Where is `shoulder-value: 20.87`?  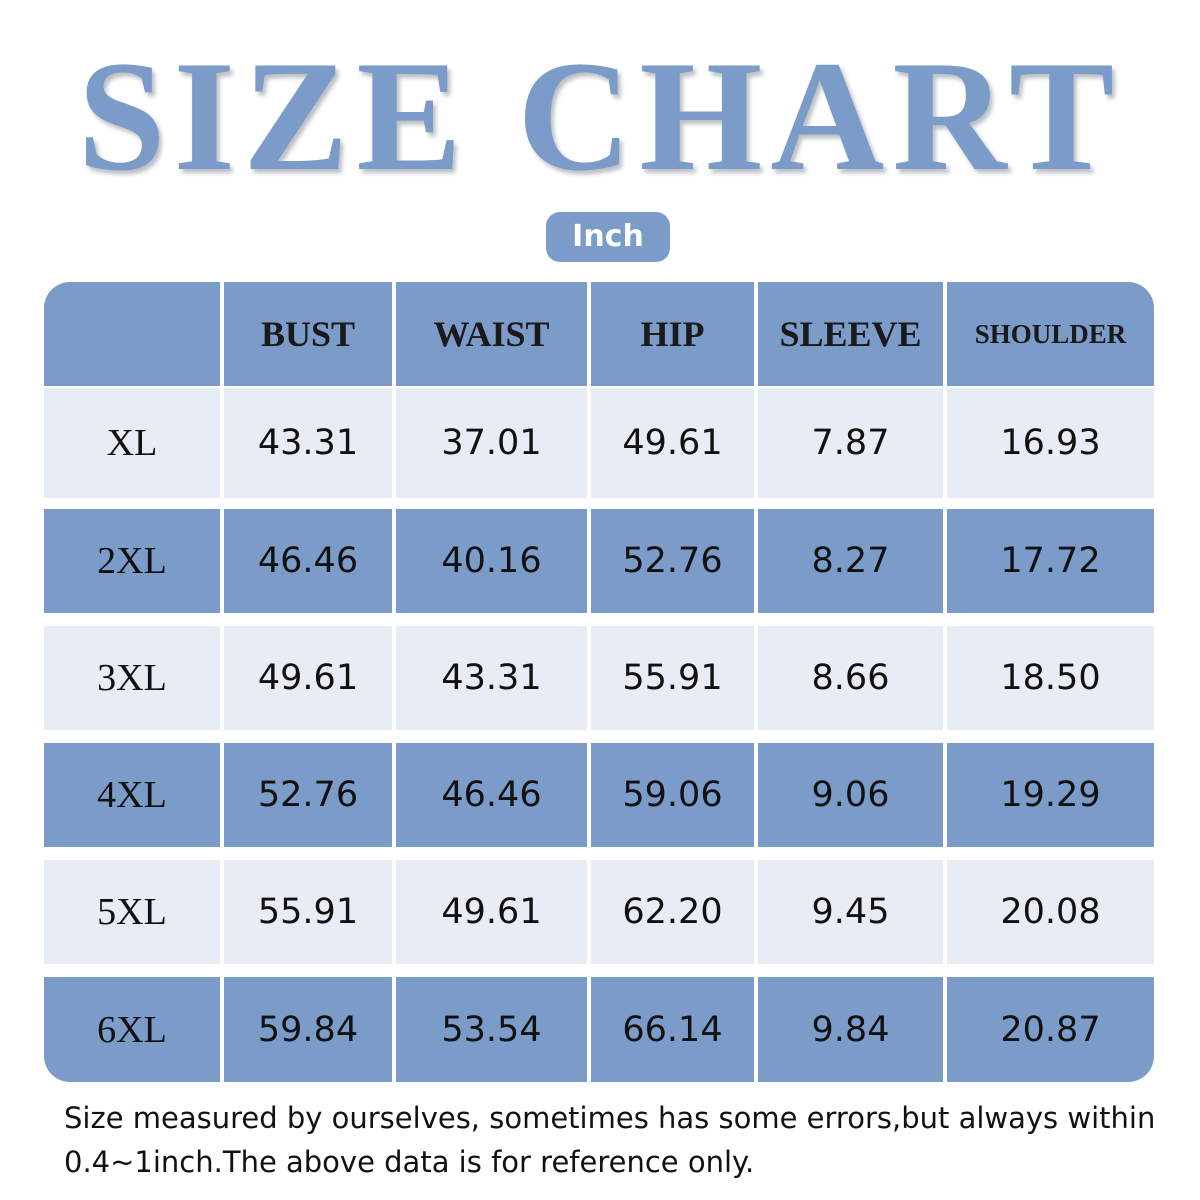 shoulder-value: 20.87 is located at coordinates (1050, 1029).